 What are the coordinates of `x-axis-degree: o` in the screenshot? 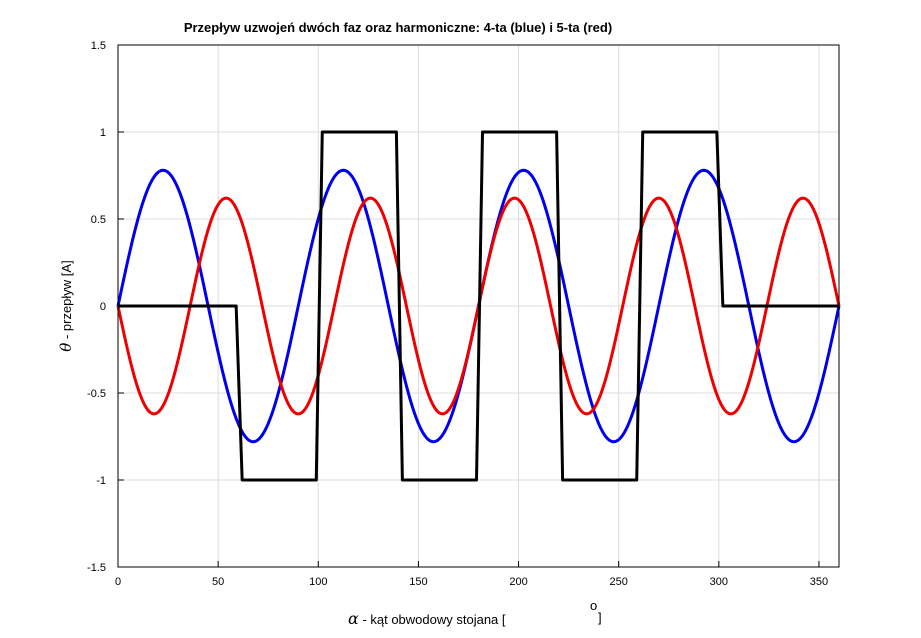 It's located at (593, 605).